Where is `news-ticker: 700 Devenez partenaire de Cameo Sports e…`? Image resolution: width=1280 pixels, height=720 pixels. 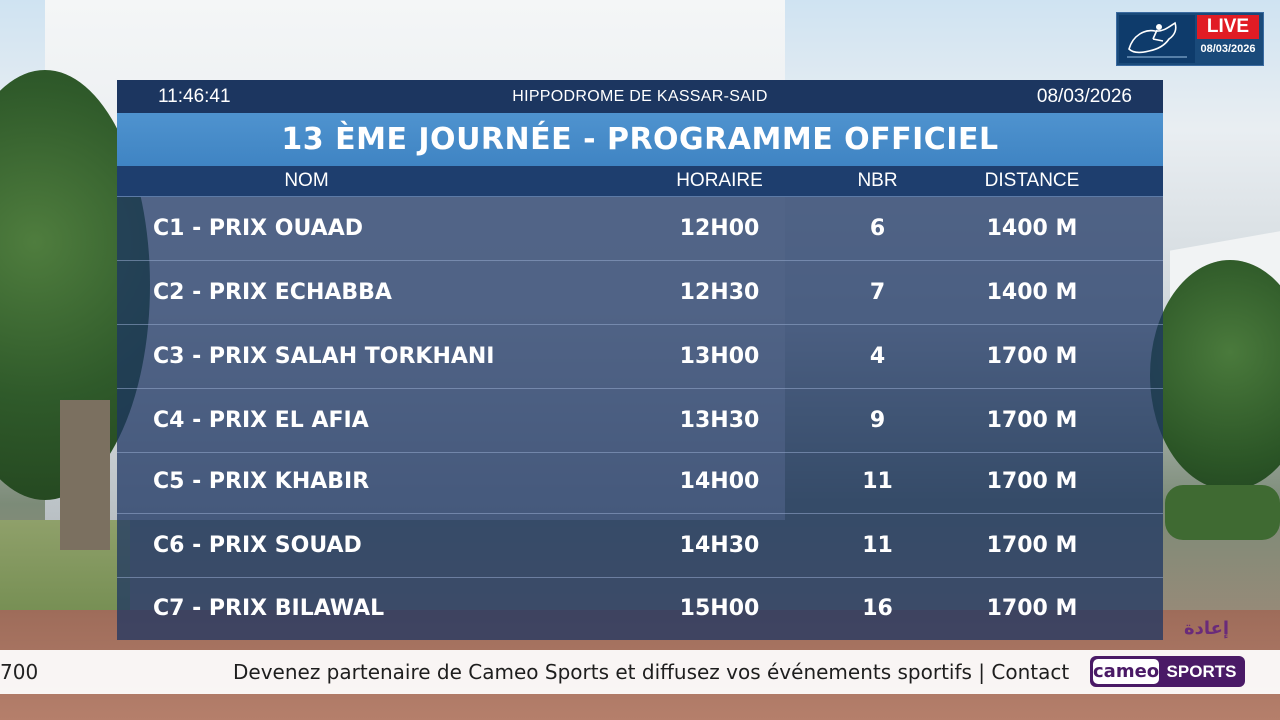 news-ticker: 700 Devenez partenaire de Cameo Sports e… is located at coordinates (640, 672).